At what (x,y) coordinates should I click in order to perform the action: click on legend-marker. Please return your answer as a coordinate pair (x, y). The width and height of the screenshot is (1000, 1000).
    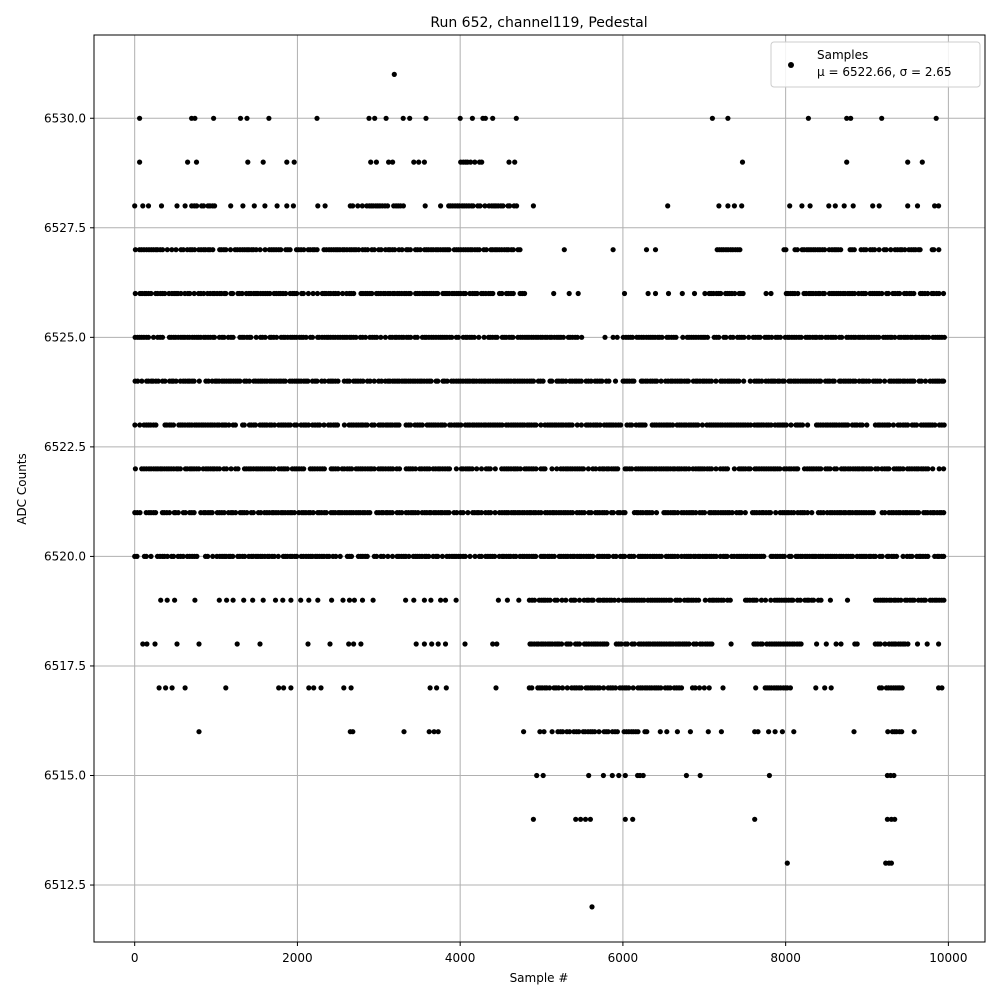
    Looking at the image, I should click on (791, 65).